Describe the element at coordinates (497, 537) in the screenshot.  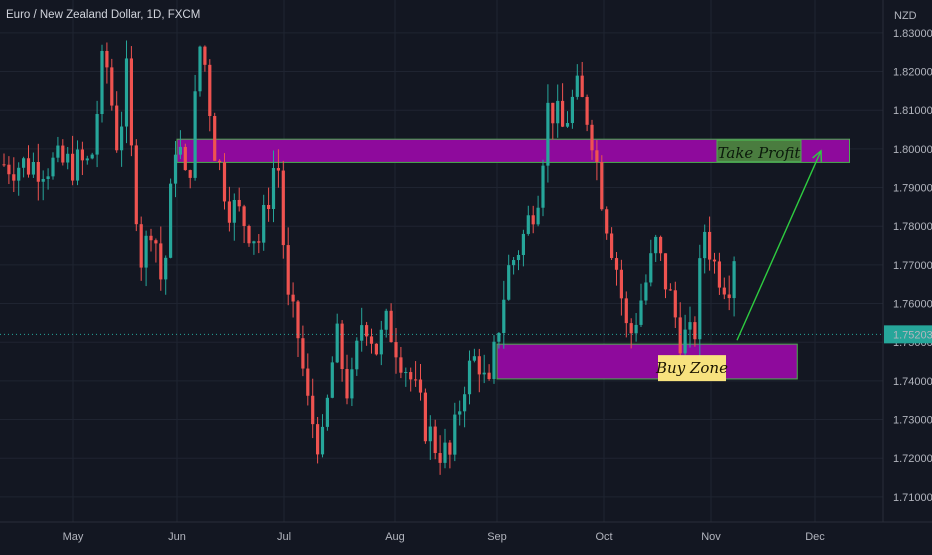
I see `x-tick-label: Sep` at that location.